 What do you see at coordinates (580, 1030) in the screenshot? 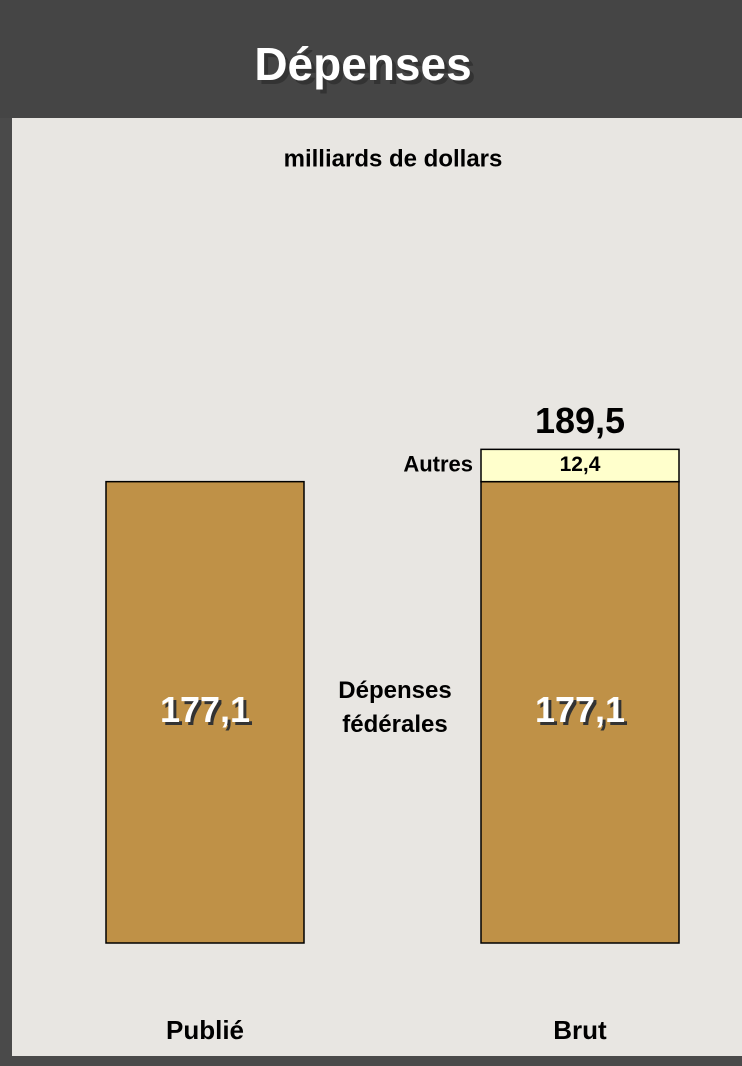
I see `x-tick-label: Brut` at bounding box center [580, 1030].